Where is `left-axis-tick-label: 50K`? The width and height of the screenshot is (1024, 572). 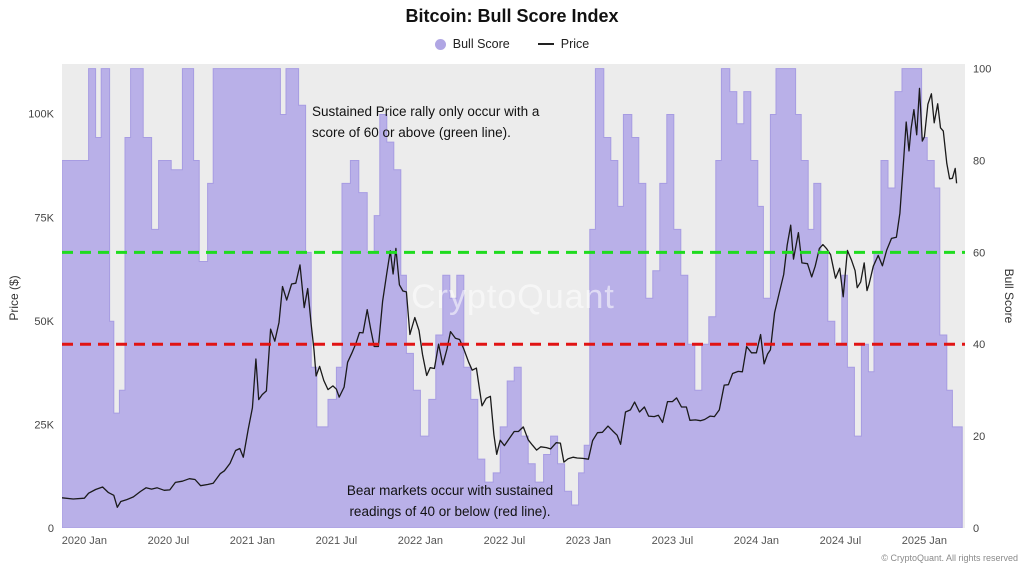 left-axis-tick-label: 50K is located at coordinates (44, 322).